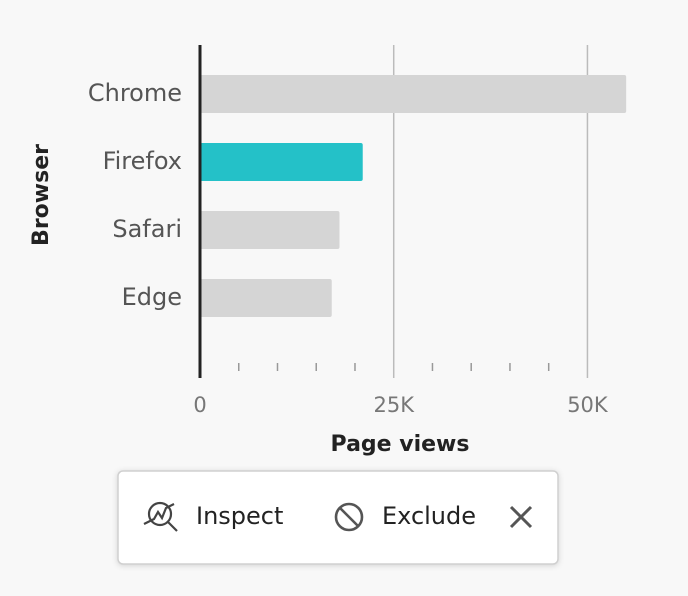 This screenshot has height=596, width=688. What do you see at coordinates (152, 297) in the screenshot?
I see `y-tick-label: Edge` at bounding box center [152, 297].